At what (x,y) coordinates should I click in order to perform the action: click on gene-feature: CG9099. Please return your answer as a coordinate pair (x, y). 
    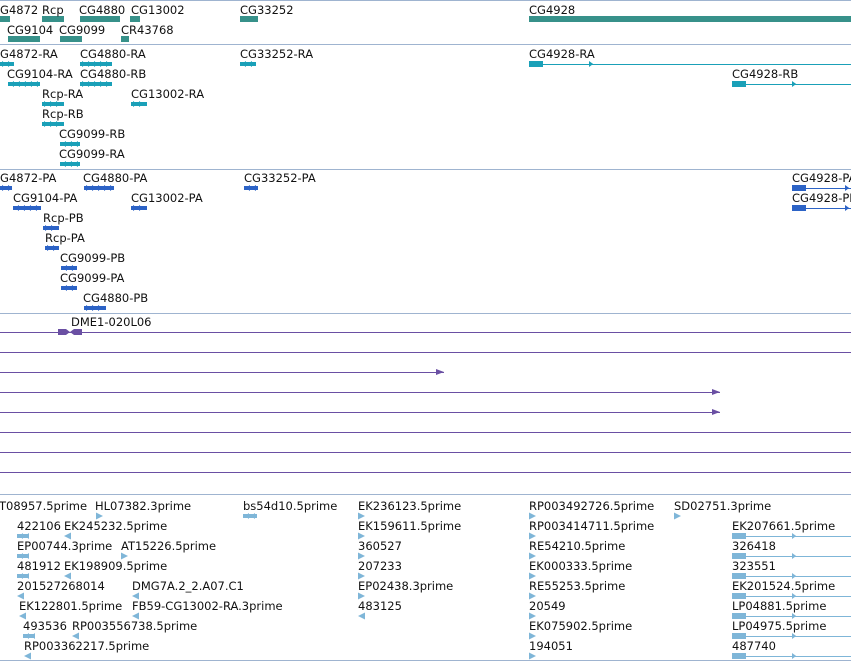
    Looking at the image, I should click on (82, 32).